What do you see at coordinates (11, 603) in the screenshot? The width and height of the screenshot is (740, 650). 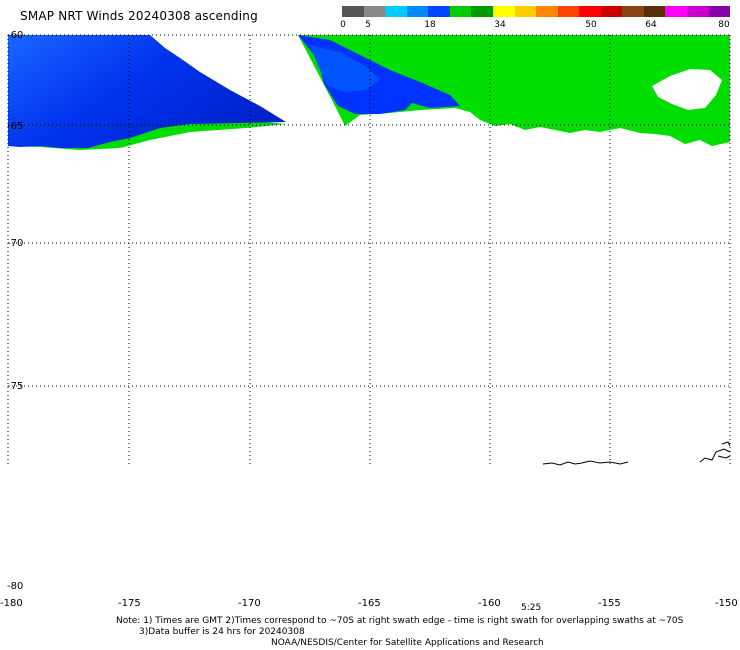 I see `lon-label: -180` at bounding box center [11, 603].